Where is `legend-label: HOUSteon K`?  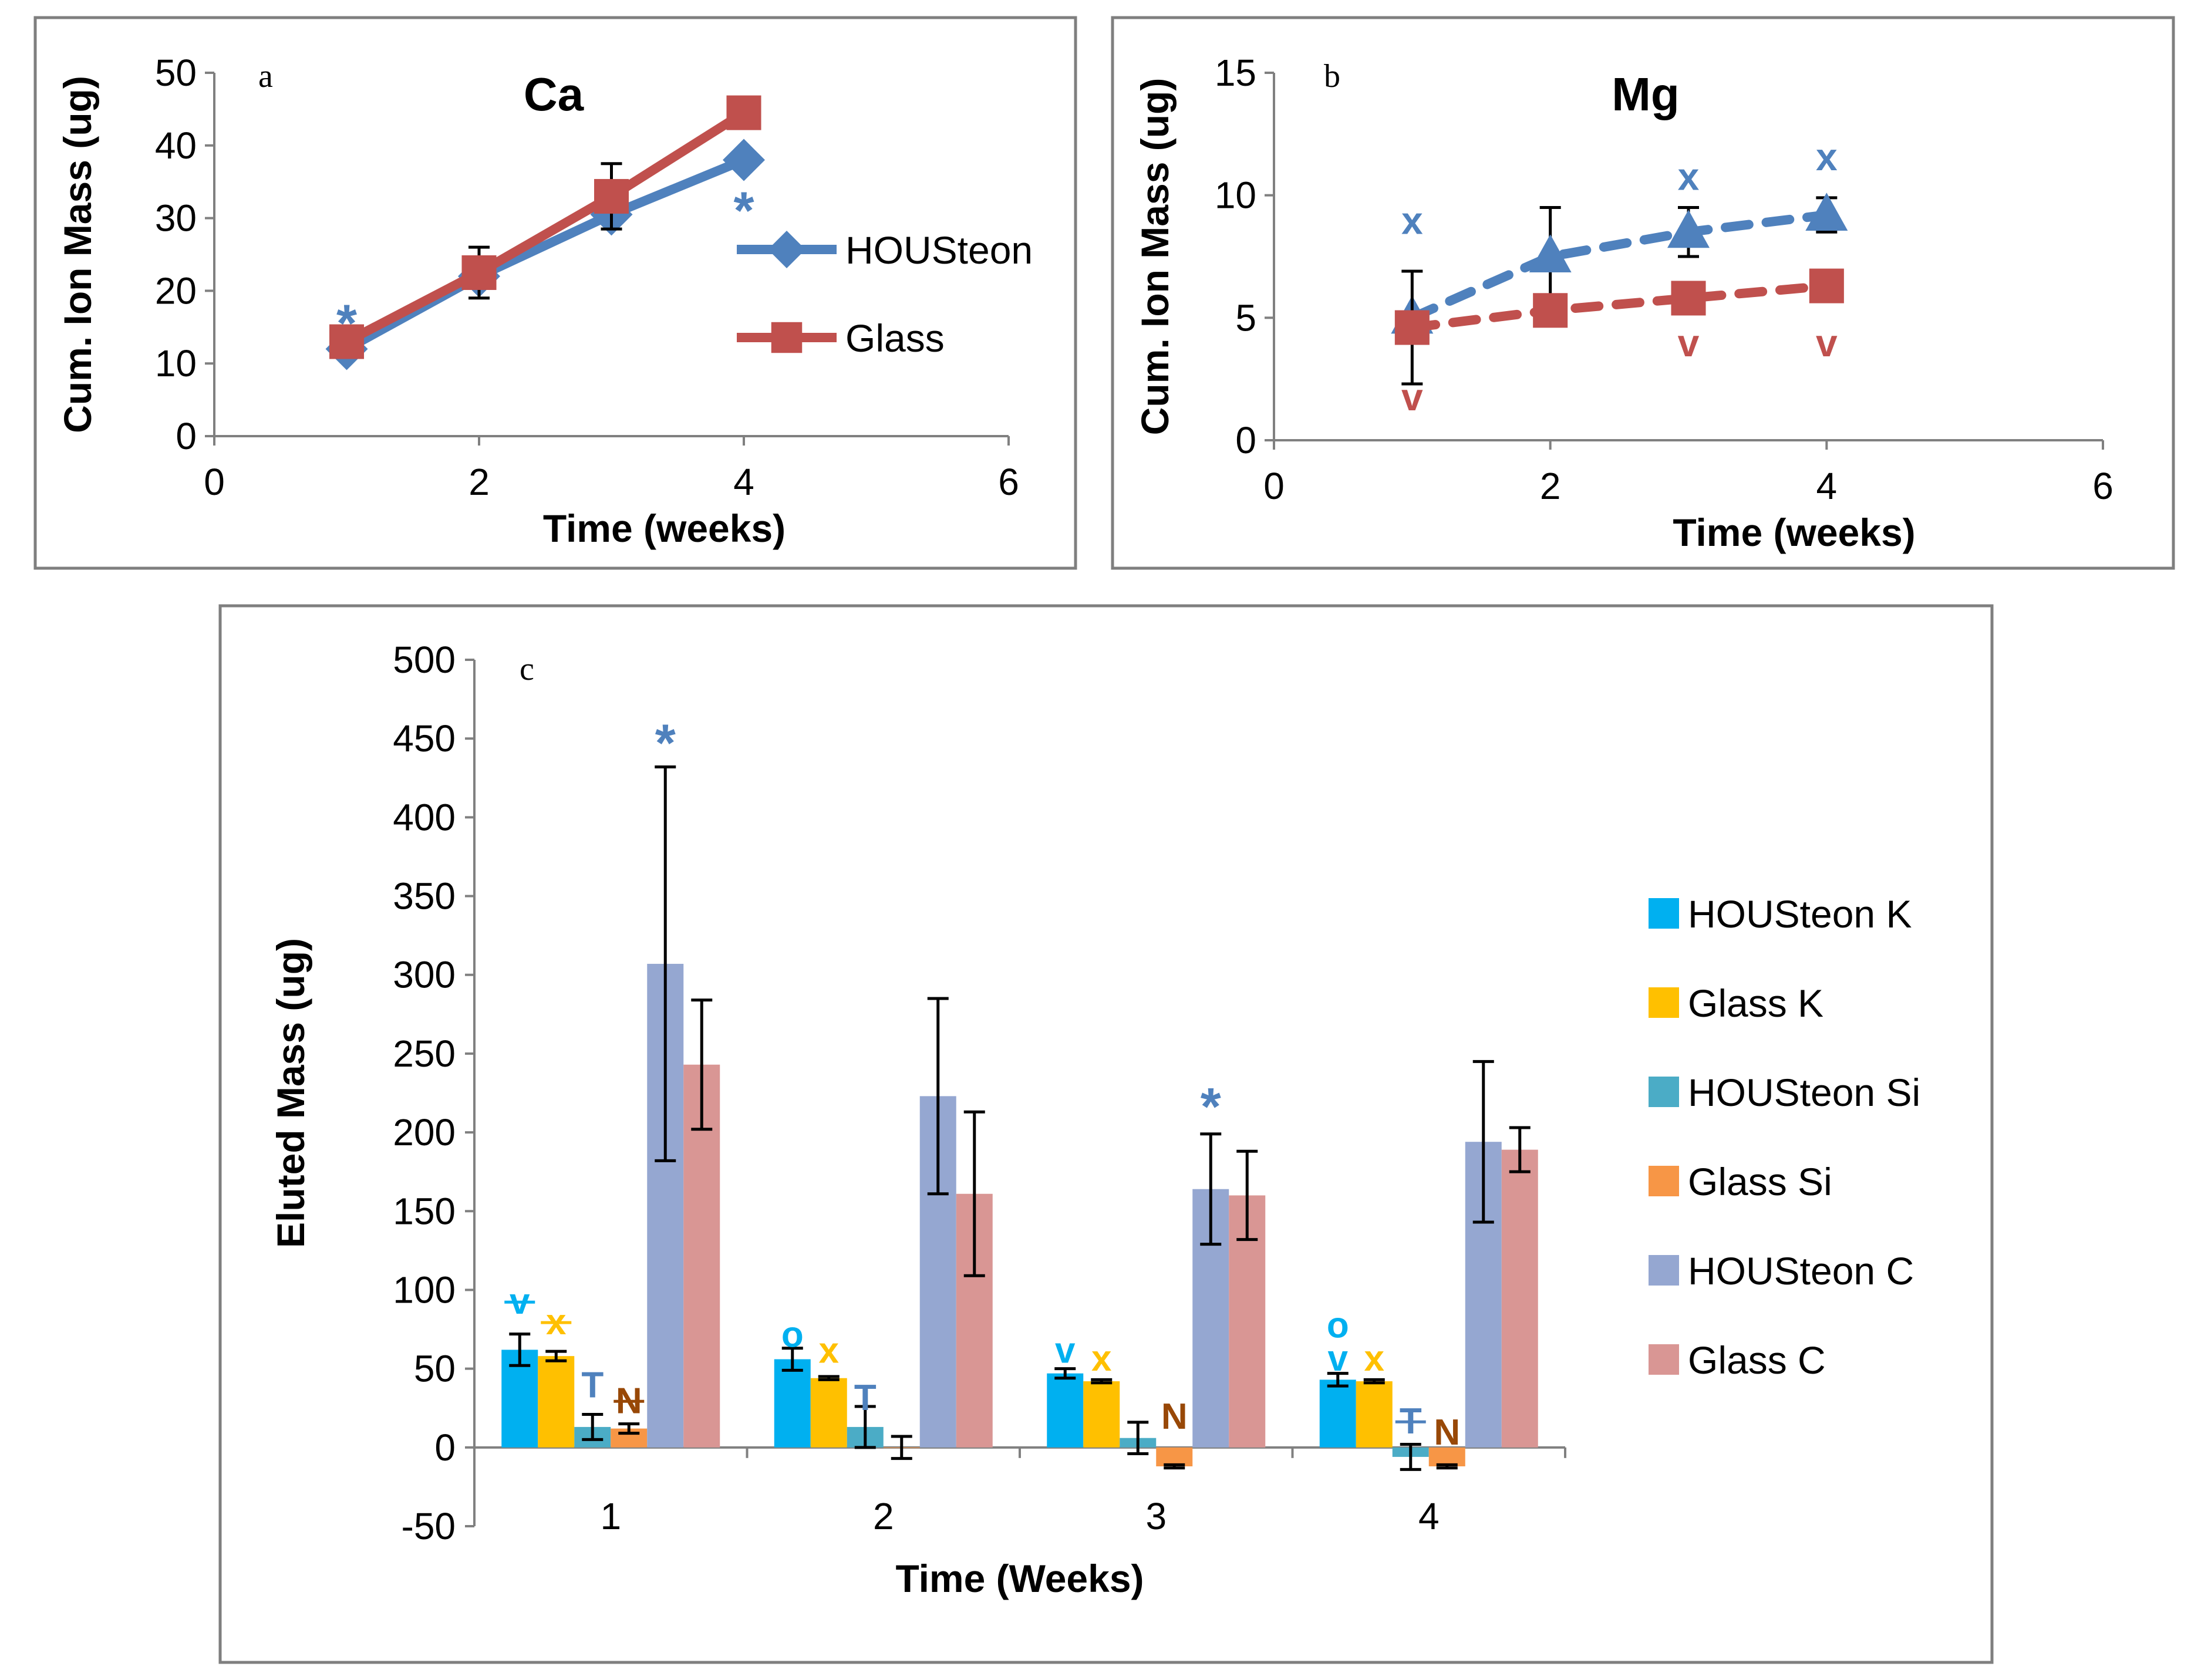 legend-label: HOUSteon K is located at coordinates (1800, 914).